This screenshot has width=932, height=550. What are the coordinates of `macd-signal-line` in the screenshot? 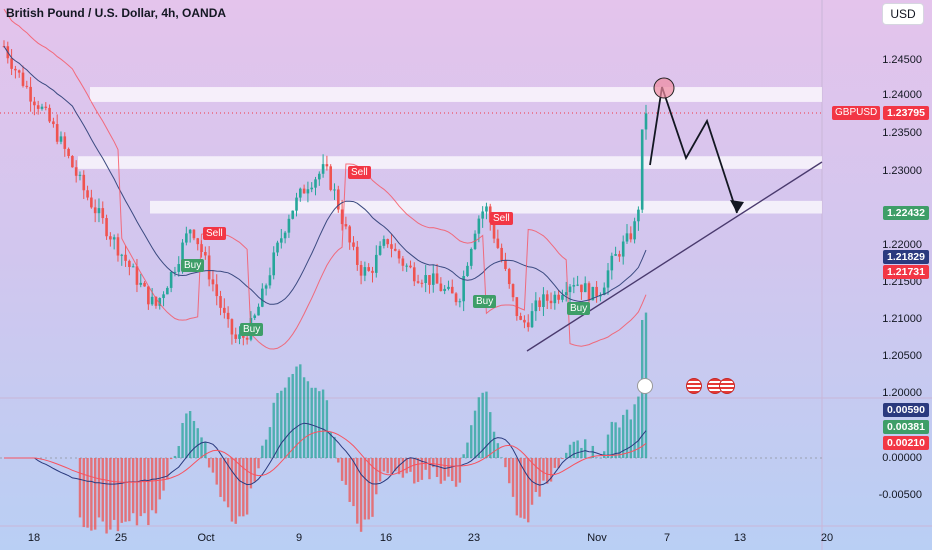 It's located at (325, 456).